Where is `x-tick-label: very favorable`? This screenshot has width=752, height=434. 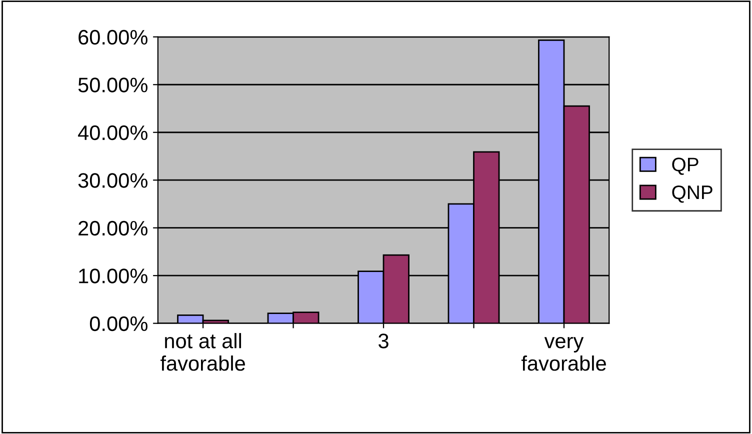
x-tick-label: very favorable is located at coordinates (563, 353).